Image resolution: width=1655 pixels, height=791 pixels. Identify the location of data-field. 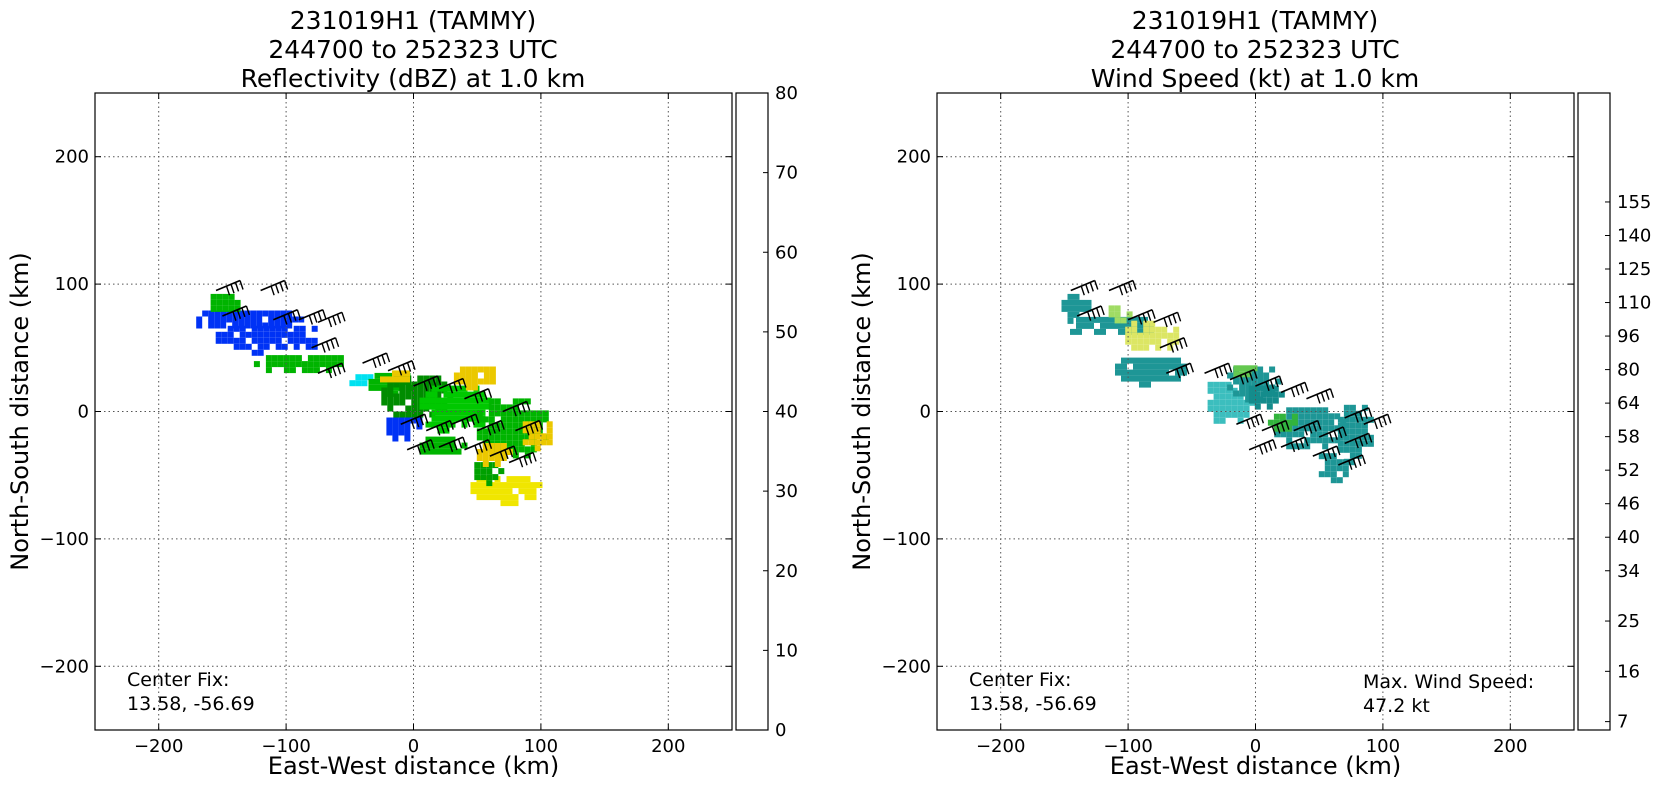
(374, 400).